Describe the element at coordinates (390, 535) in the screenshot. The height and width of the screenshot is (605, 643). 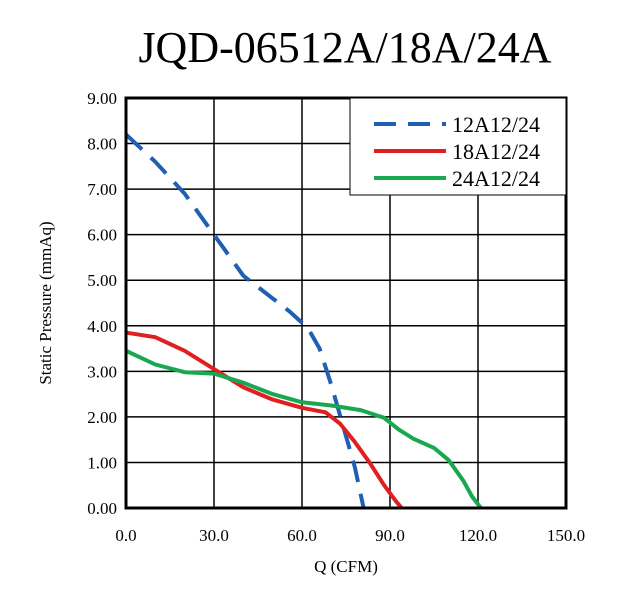
I see `x-tick-label: 90.0` at that location.